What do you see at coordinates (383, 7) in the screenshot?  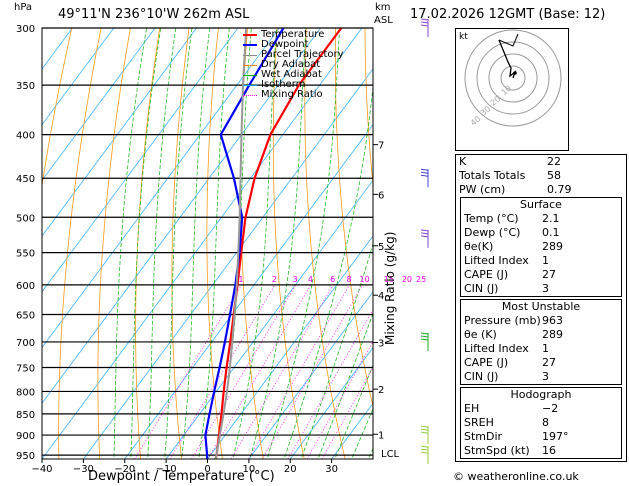 I see `km-unit-label: km` at bounding box center [383, 7].